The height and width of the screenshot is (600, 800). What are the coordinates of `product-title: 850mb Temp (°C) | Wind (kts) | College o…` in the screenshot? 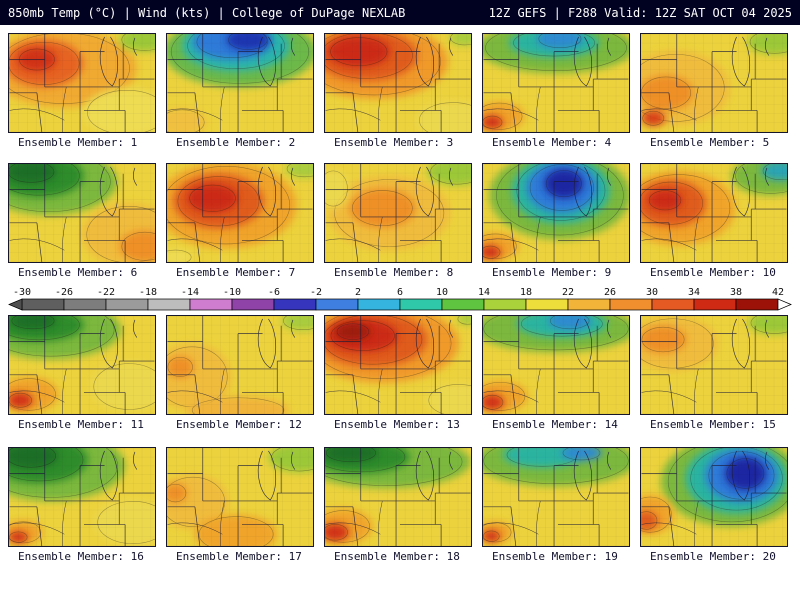 It's located at (207, 12).